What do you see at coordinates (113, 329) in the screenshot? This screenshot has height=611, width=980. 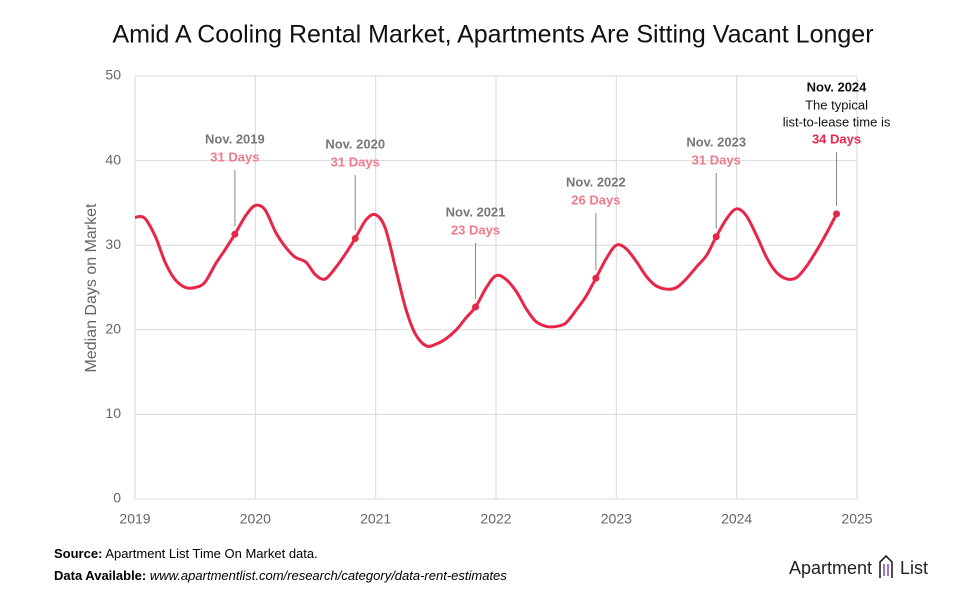 I see `y-tick-label: 20` at bounding box center [113, 329].